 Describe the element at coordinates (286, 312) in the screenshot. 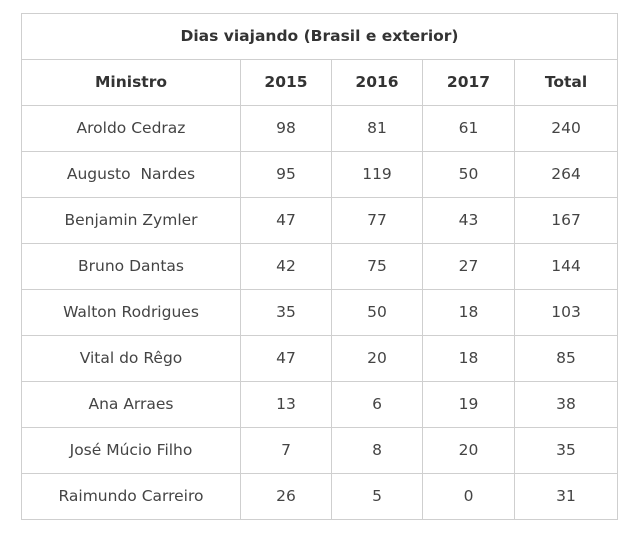

I see `cell-2015: 35` at that location.